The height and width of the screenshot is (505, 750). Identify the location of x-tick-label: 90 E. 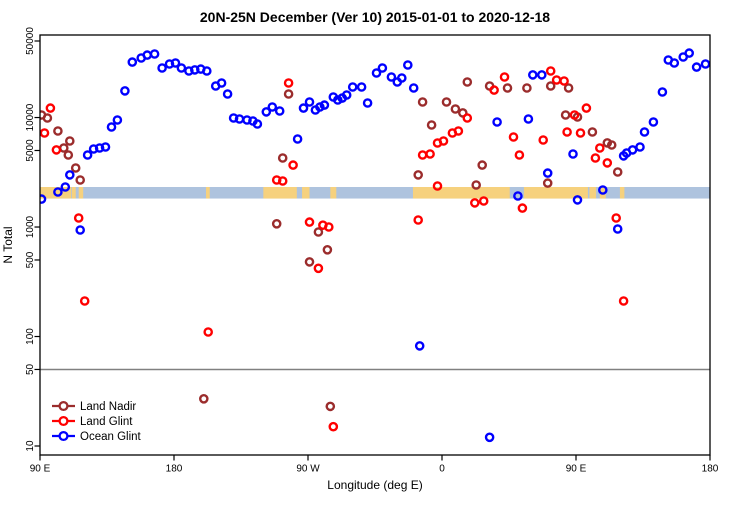
(40, 469).